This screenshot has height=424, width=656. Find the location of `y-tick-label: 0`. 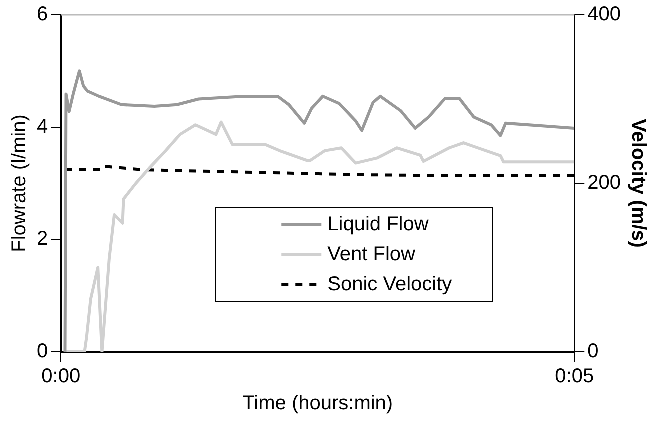

y-tick-label: 0 is located at coordinates (42, 351).